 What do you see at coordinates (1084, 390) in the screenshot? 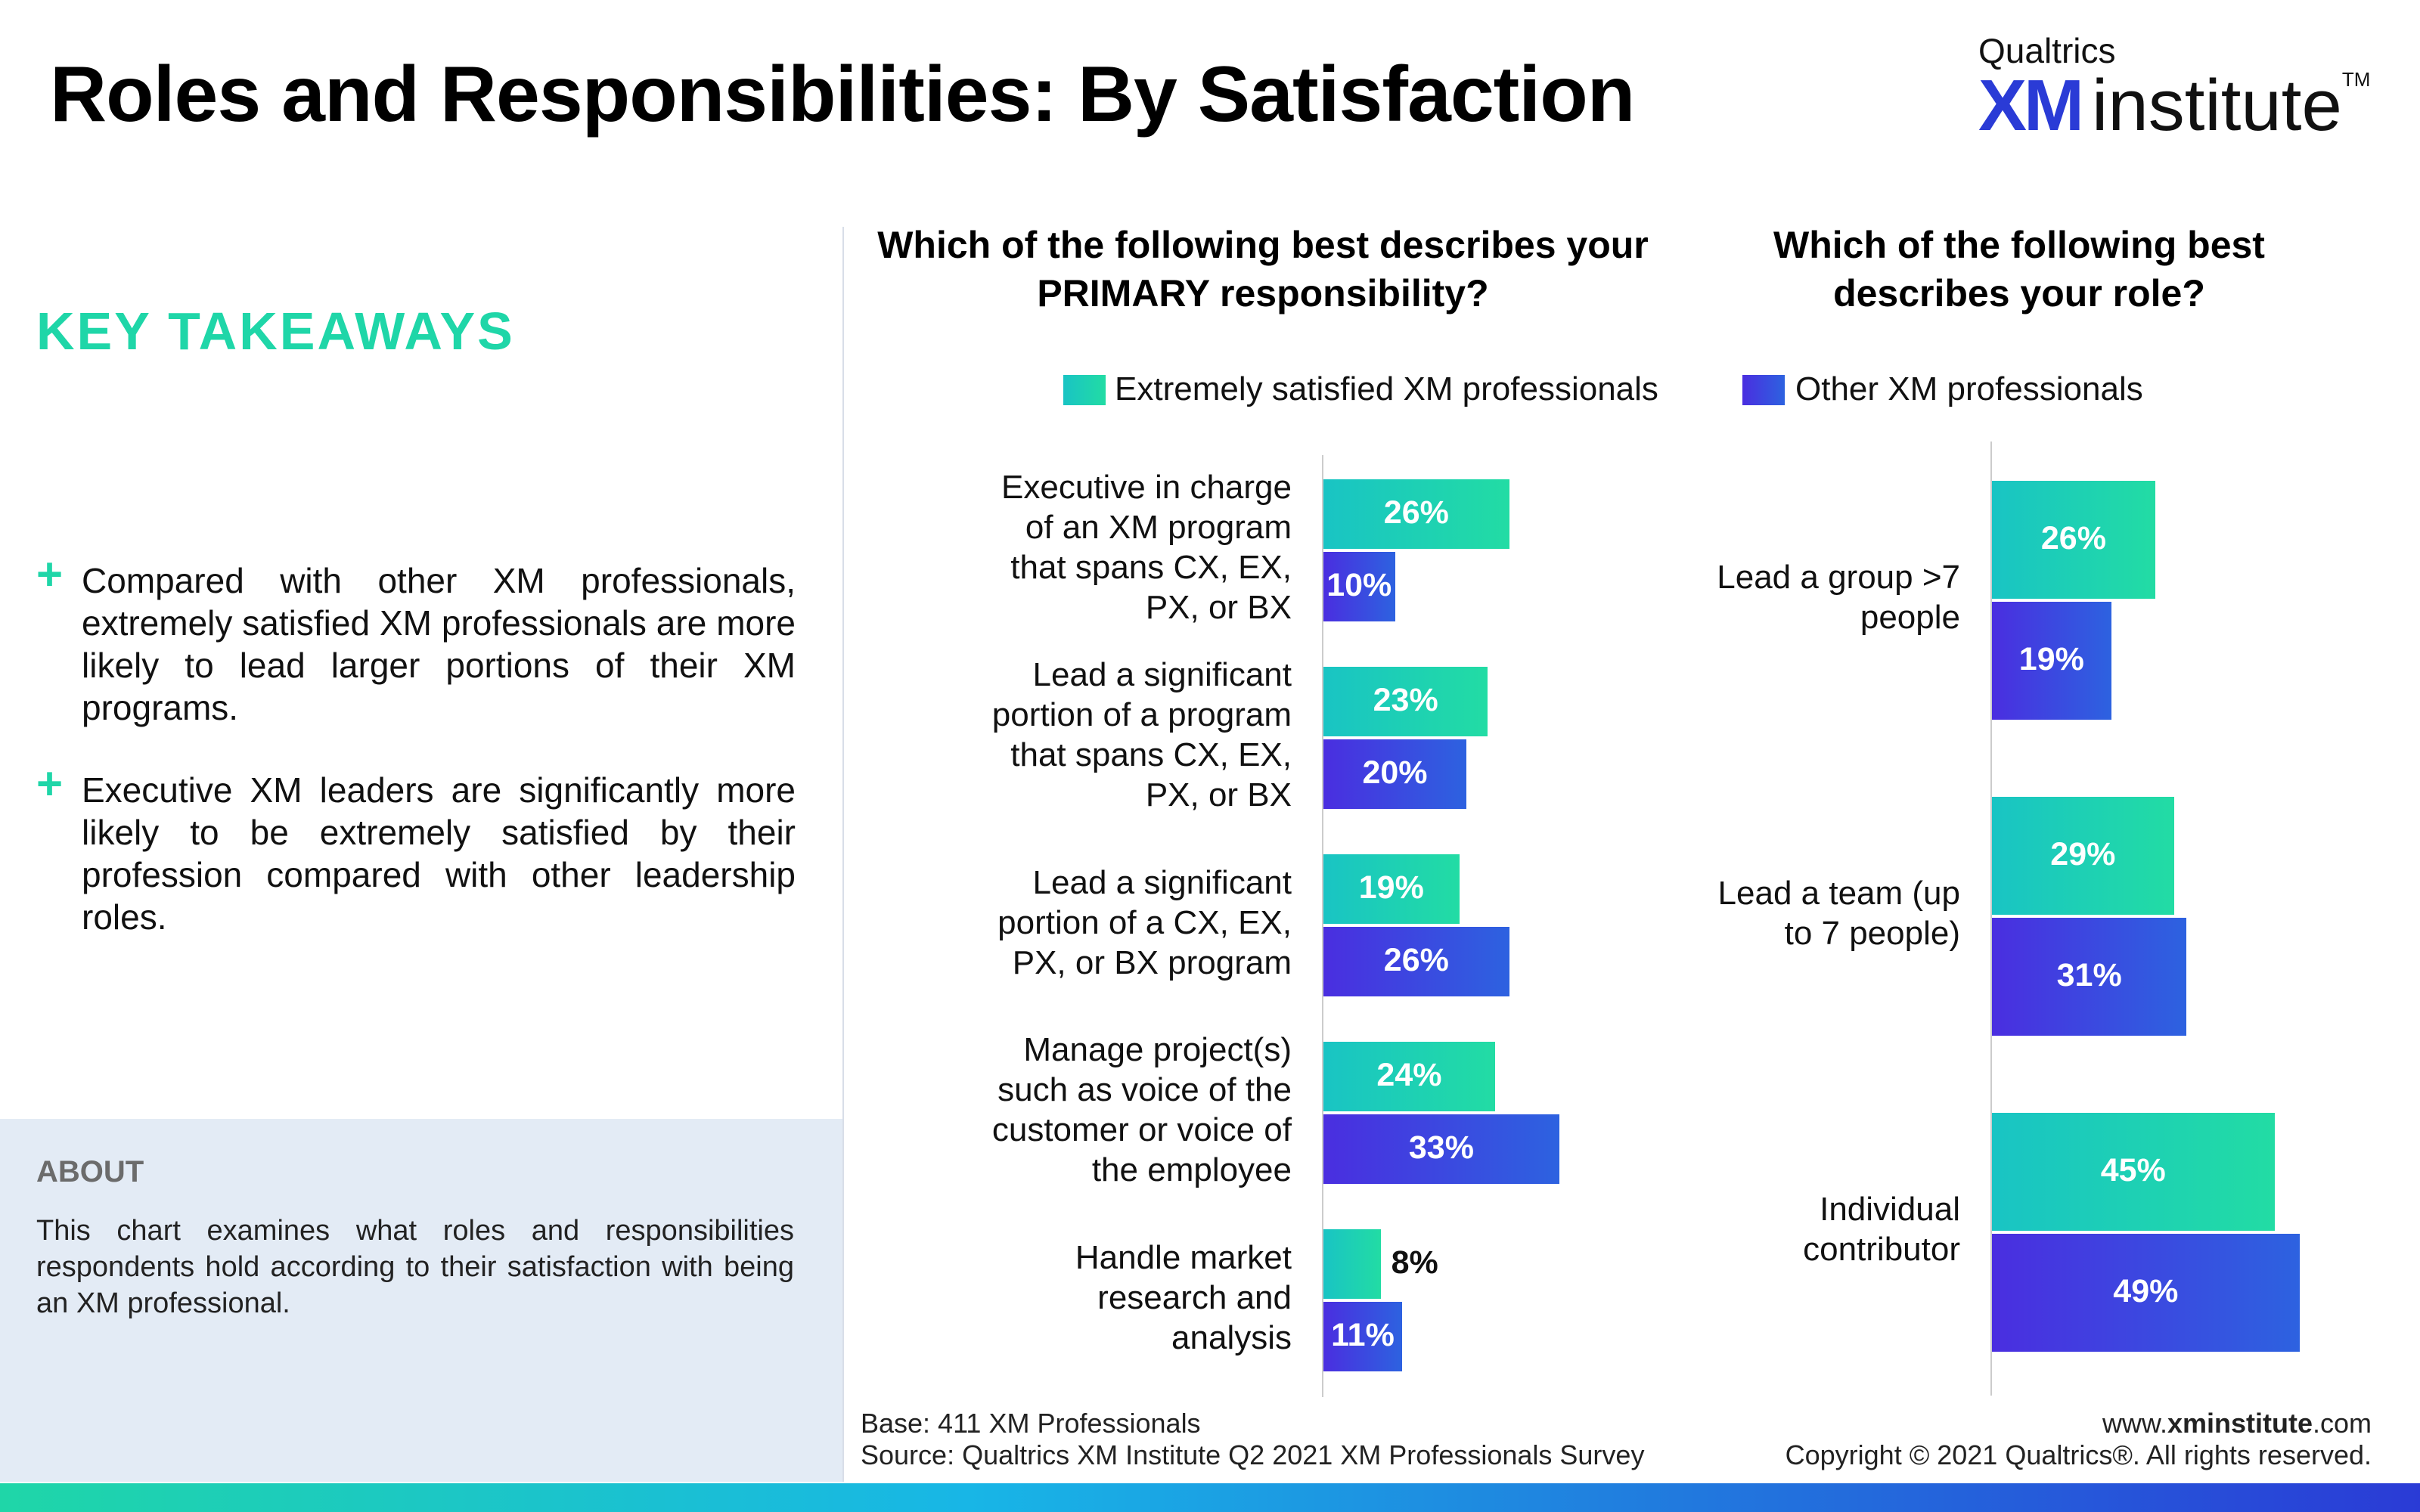
I see `legend-swatch-extremely-satisfied` at bounding box center [1084, 390].